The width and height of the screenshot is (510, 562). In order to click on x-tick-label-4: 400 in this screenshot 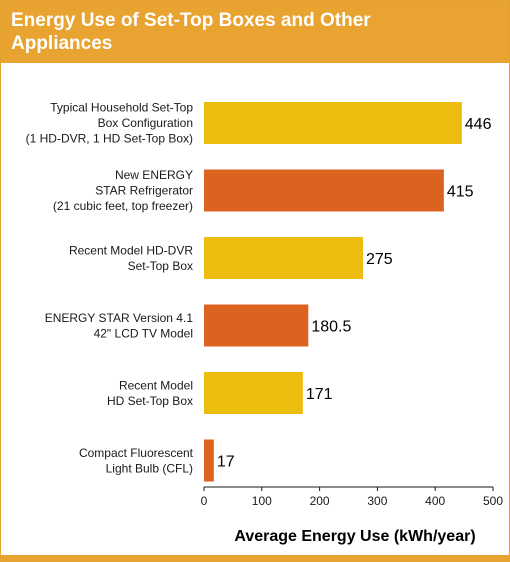, I will do `click(435, 501)`.